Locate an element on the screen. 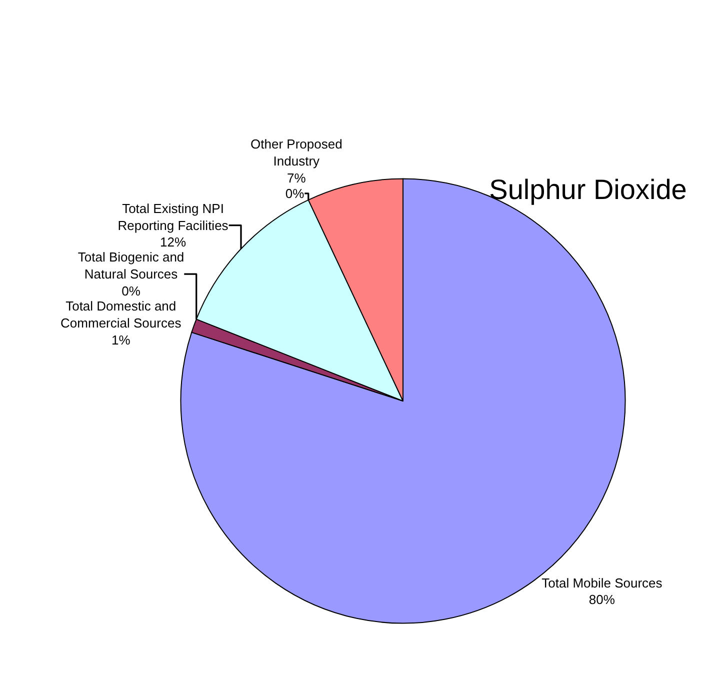 The image size is (723, 675). data-label: 80% is located at coordinates (602, 600).